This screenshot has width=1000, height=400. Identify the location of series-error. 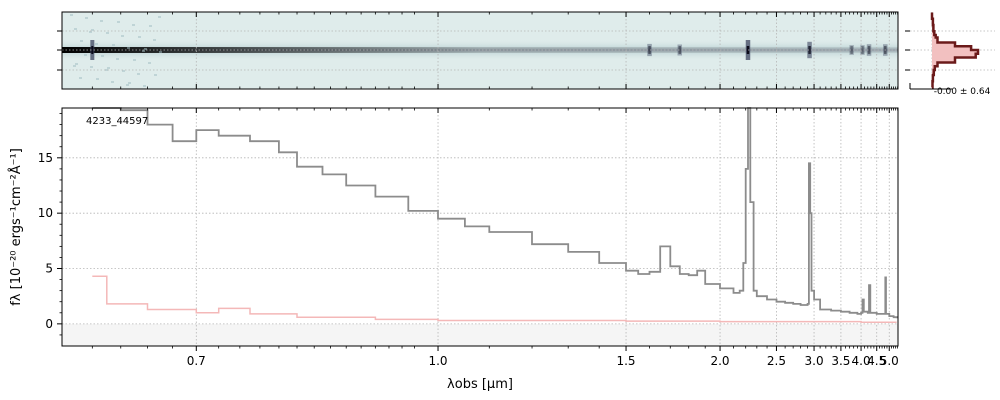
(494, 299).